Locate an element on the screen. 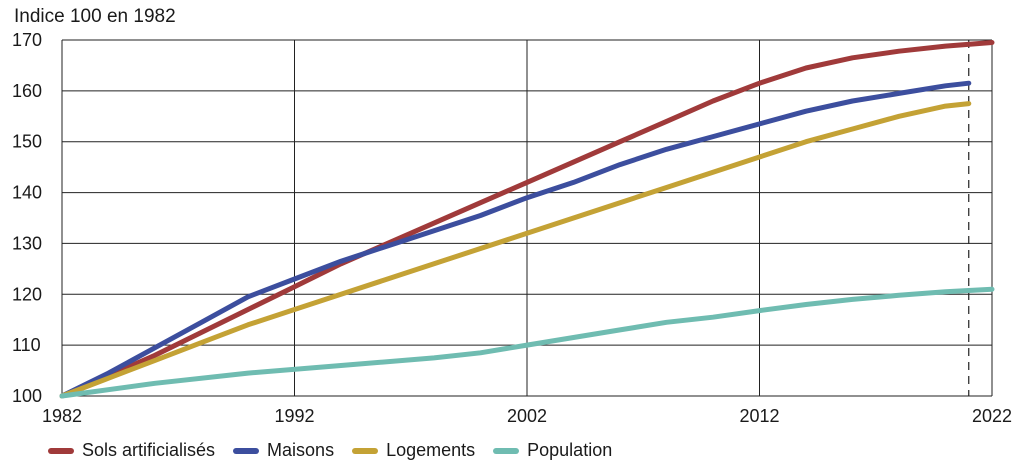  legend-label: Logements is located at coordinates (431, 450).